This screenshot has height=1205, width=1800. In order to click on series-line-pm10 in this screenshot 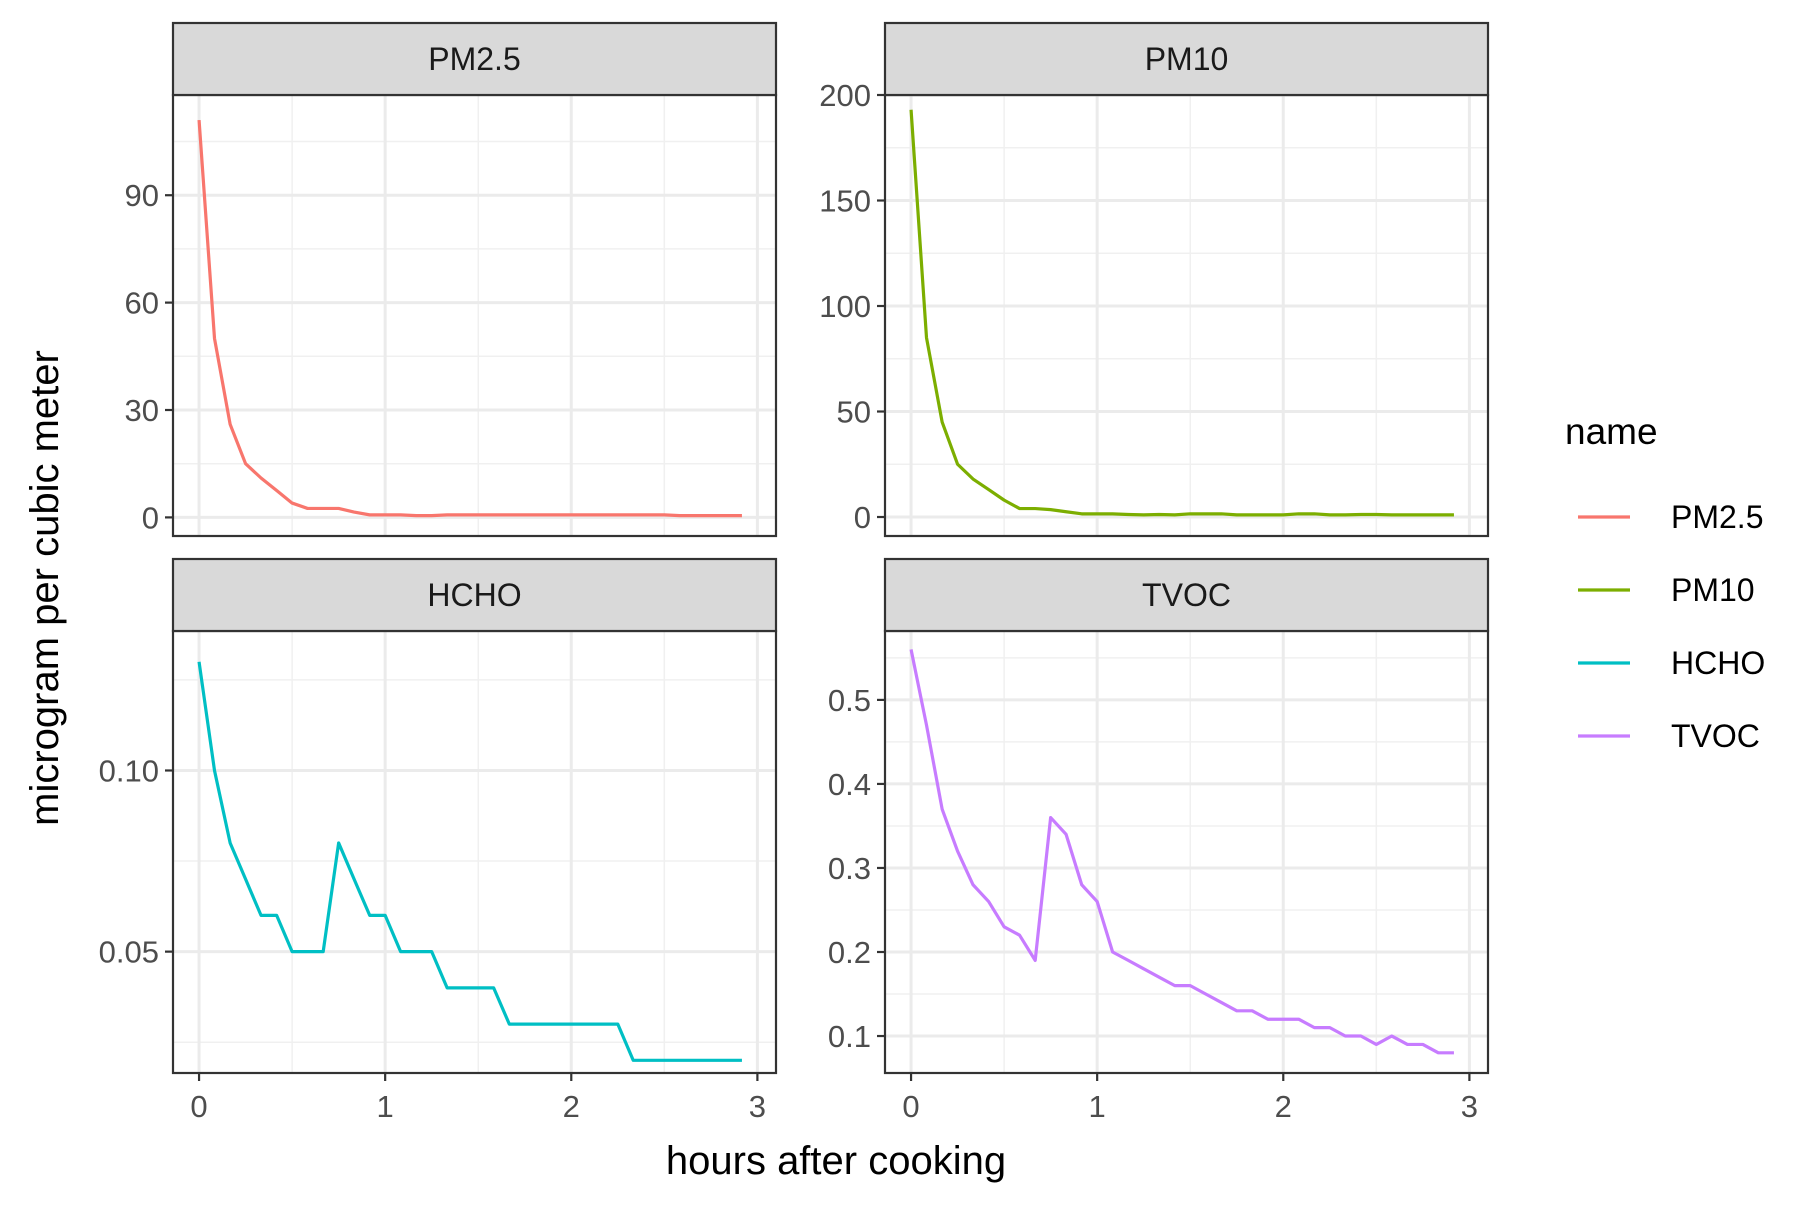, I will do `click(1181, 313)`.